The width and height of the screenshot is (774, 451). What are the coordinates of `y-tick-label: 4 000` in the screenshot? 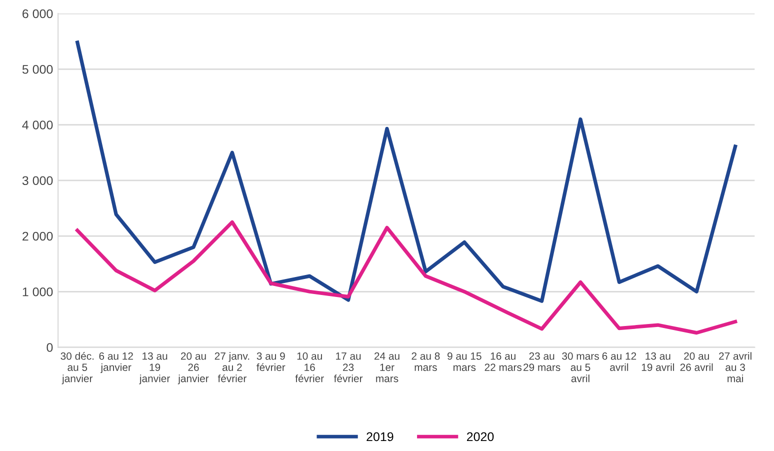 It's located at (37, 125).